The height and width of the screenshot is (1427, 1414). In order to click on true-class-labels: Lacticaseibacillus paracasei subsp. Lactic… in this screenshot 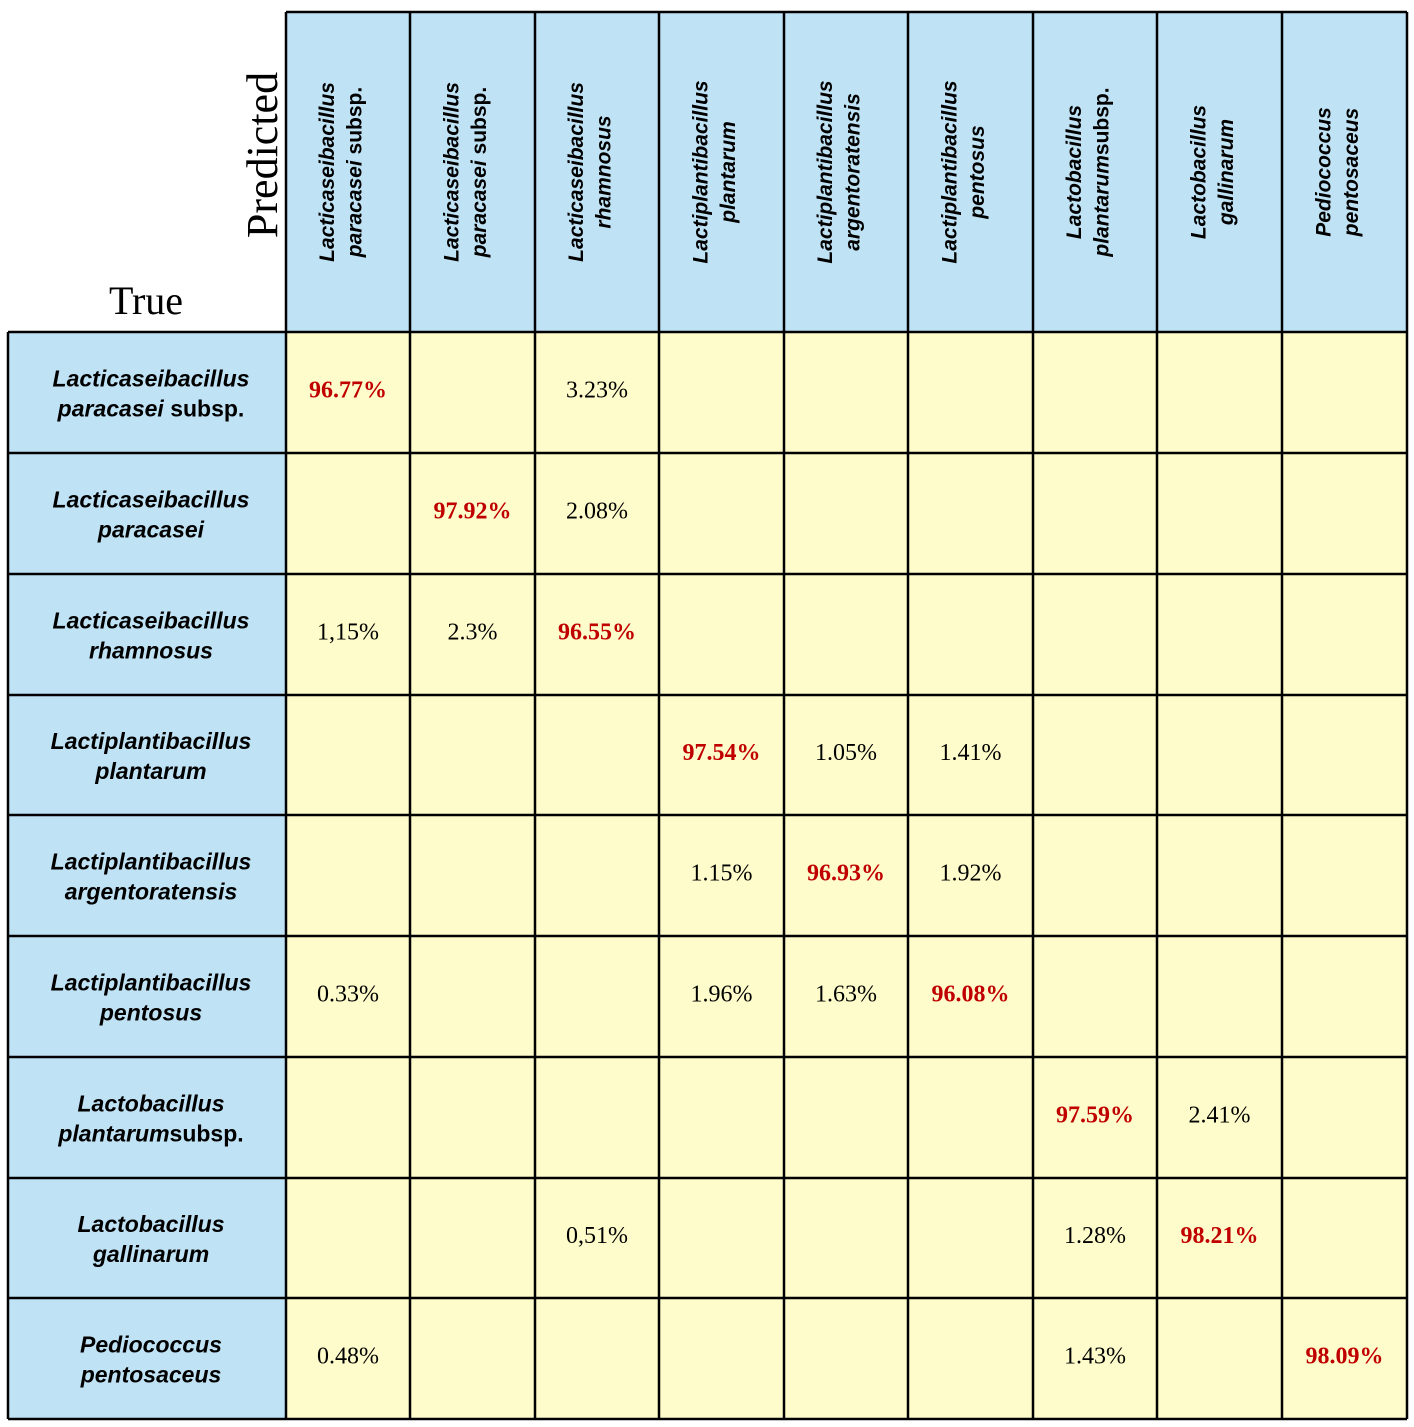, I will do `click(151, 877)`.